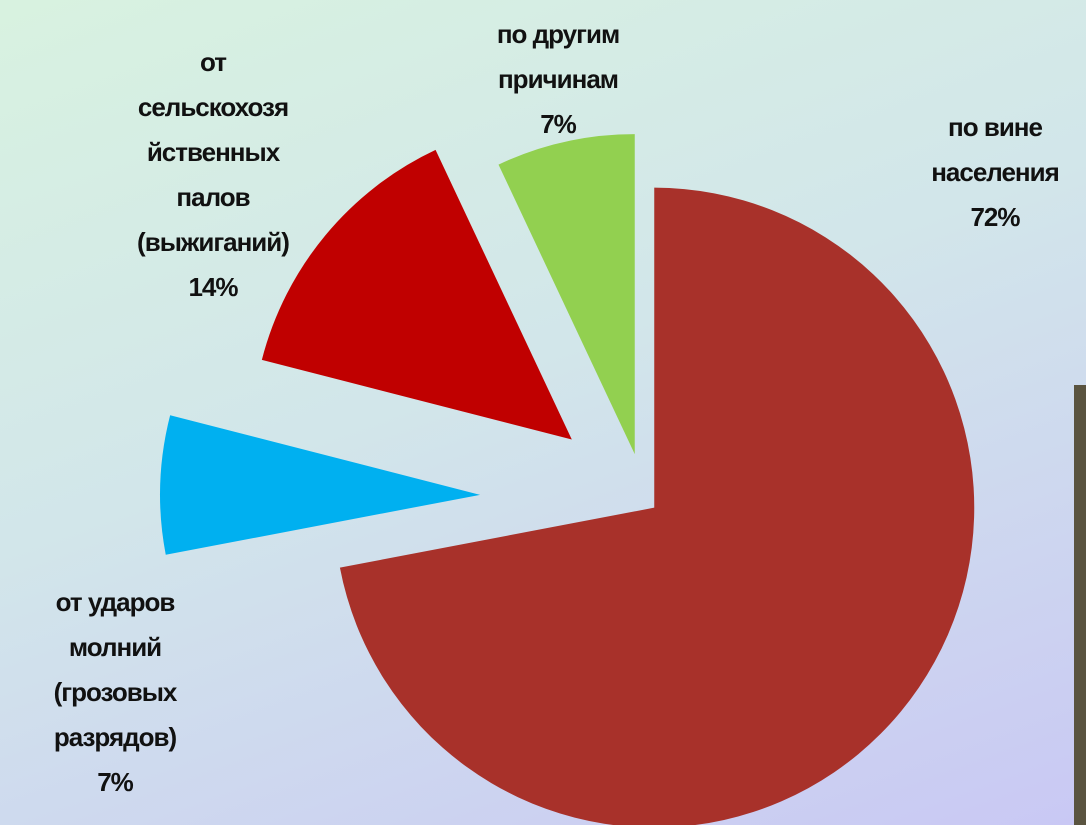 Image resolution: width=1086 pixels, height=825 pixels. What do you see at coordinates (1080, 605) in the screenshot?
I see `photo-edge` at bounding box center [1080, 605].